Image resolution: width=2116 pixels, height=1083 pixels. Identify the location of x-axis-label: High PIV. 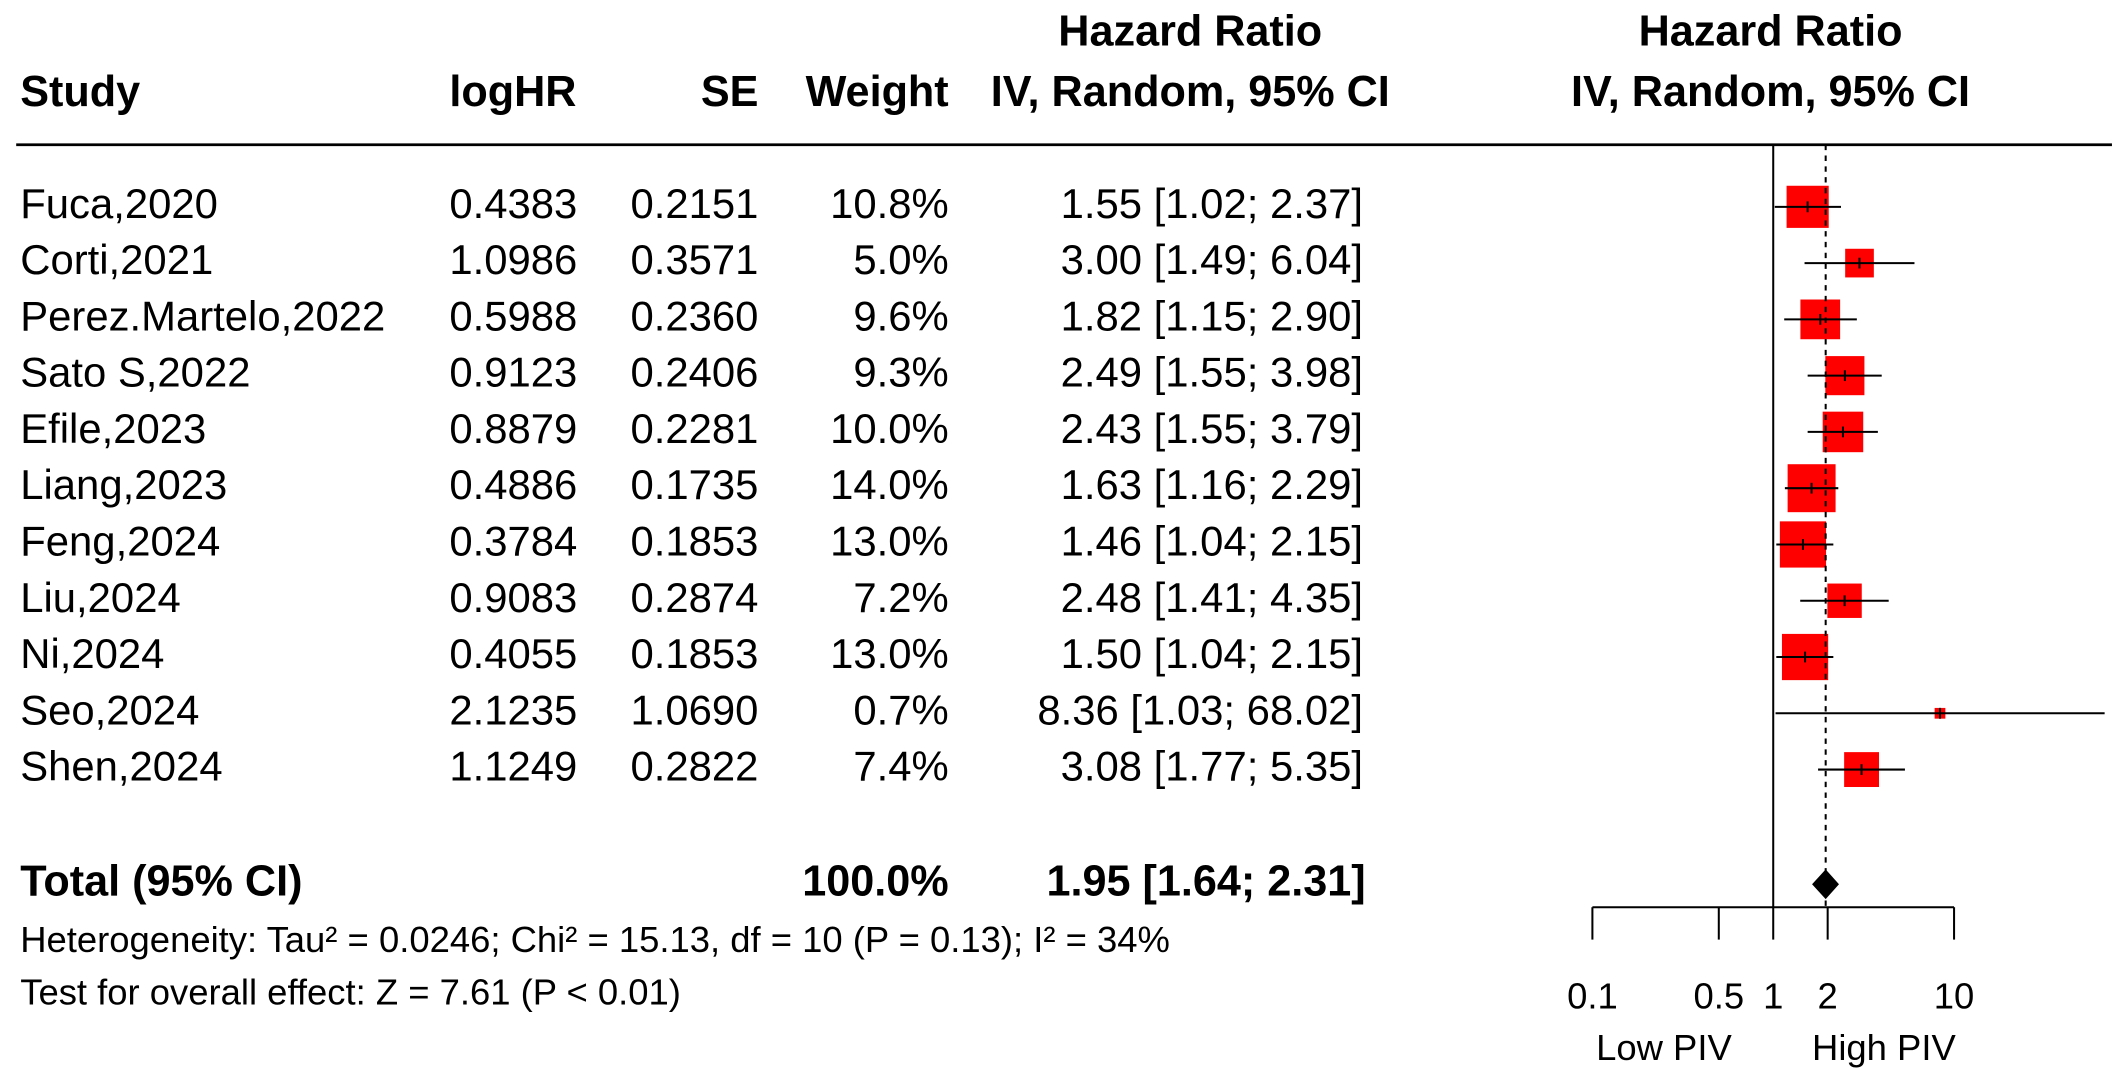
(1884, 1047).